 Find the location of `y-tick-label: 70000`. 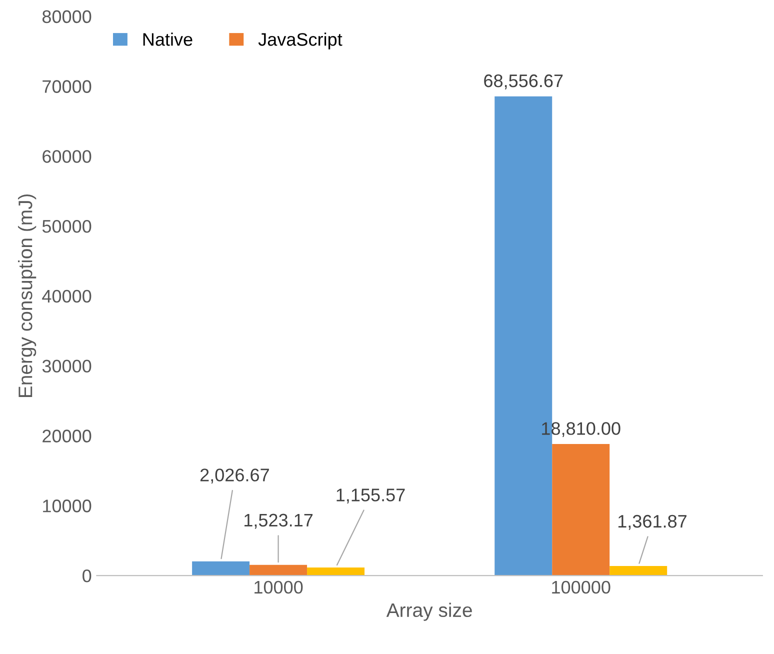

y-tick-label: 70000 is located at coordinates (67, 86).